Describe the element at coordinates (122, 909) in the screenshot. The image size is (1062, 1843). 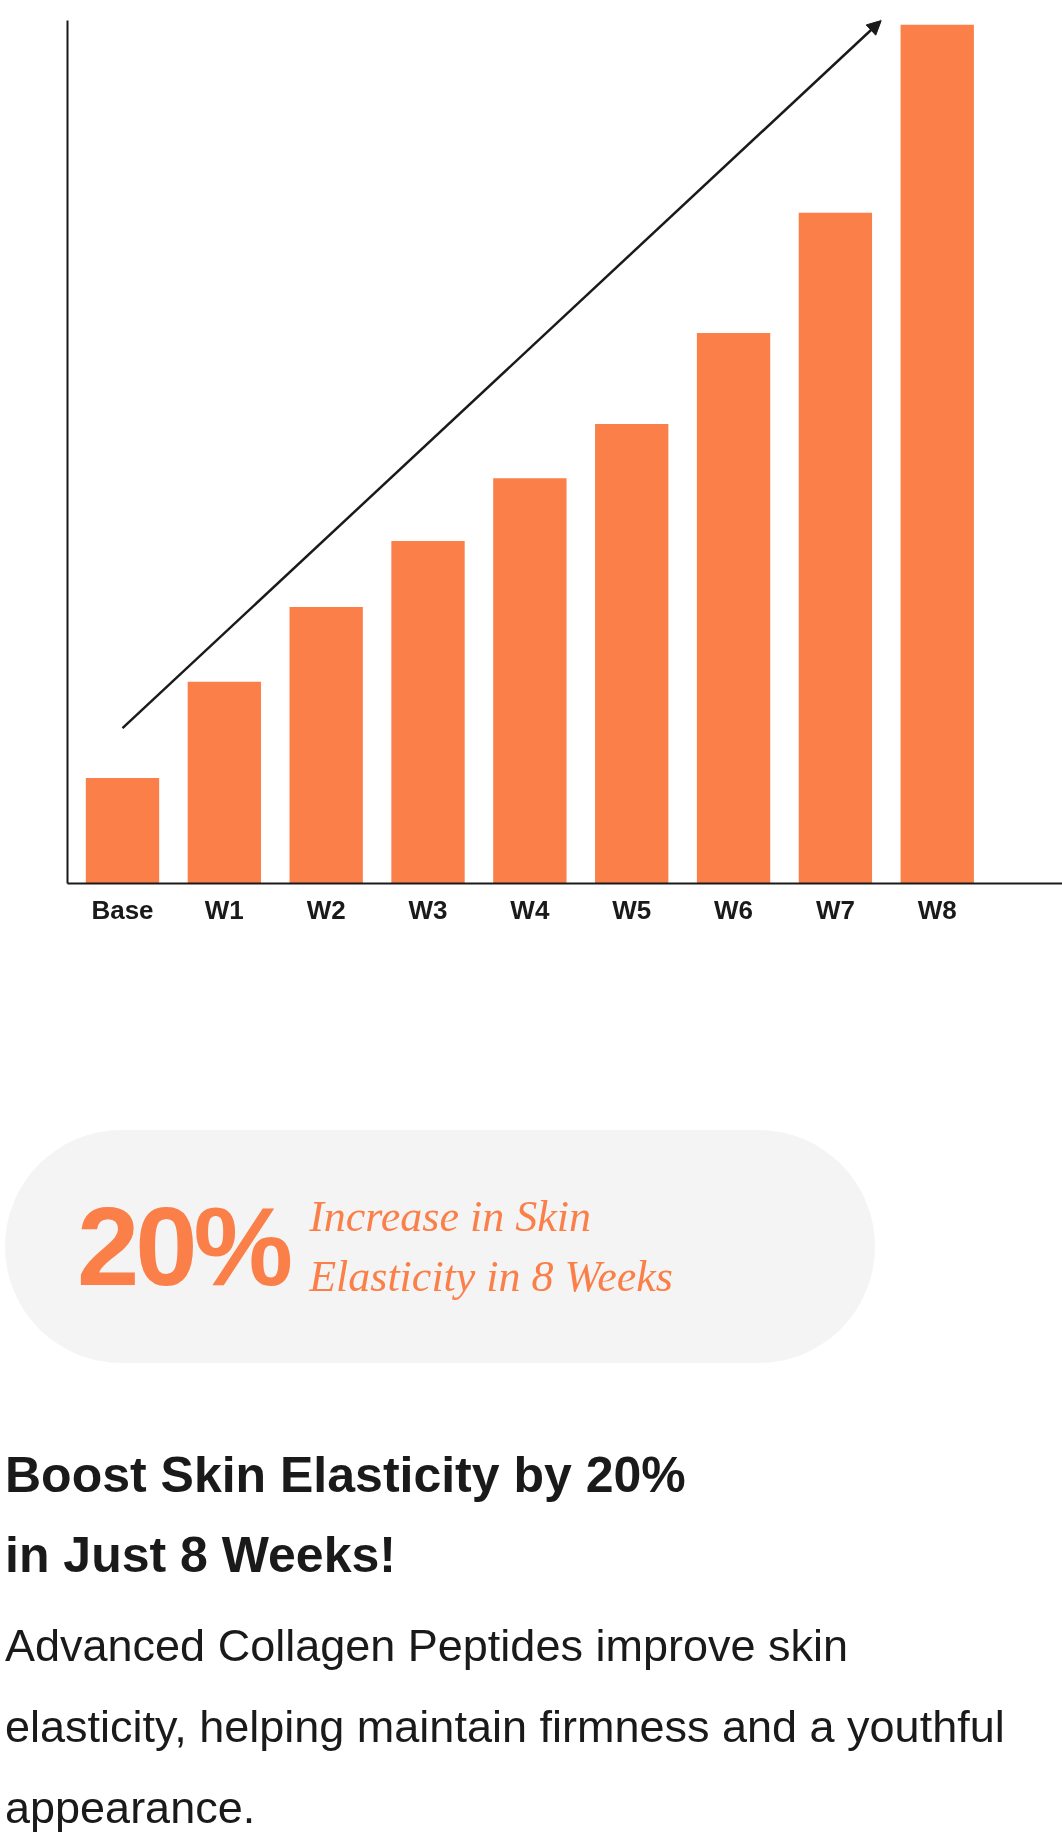
I see `x-tick-label: Base` at that location.